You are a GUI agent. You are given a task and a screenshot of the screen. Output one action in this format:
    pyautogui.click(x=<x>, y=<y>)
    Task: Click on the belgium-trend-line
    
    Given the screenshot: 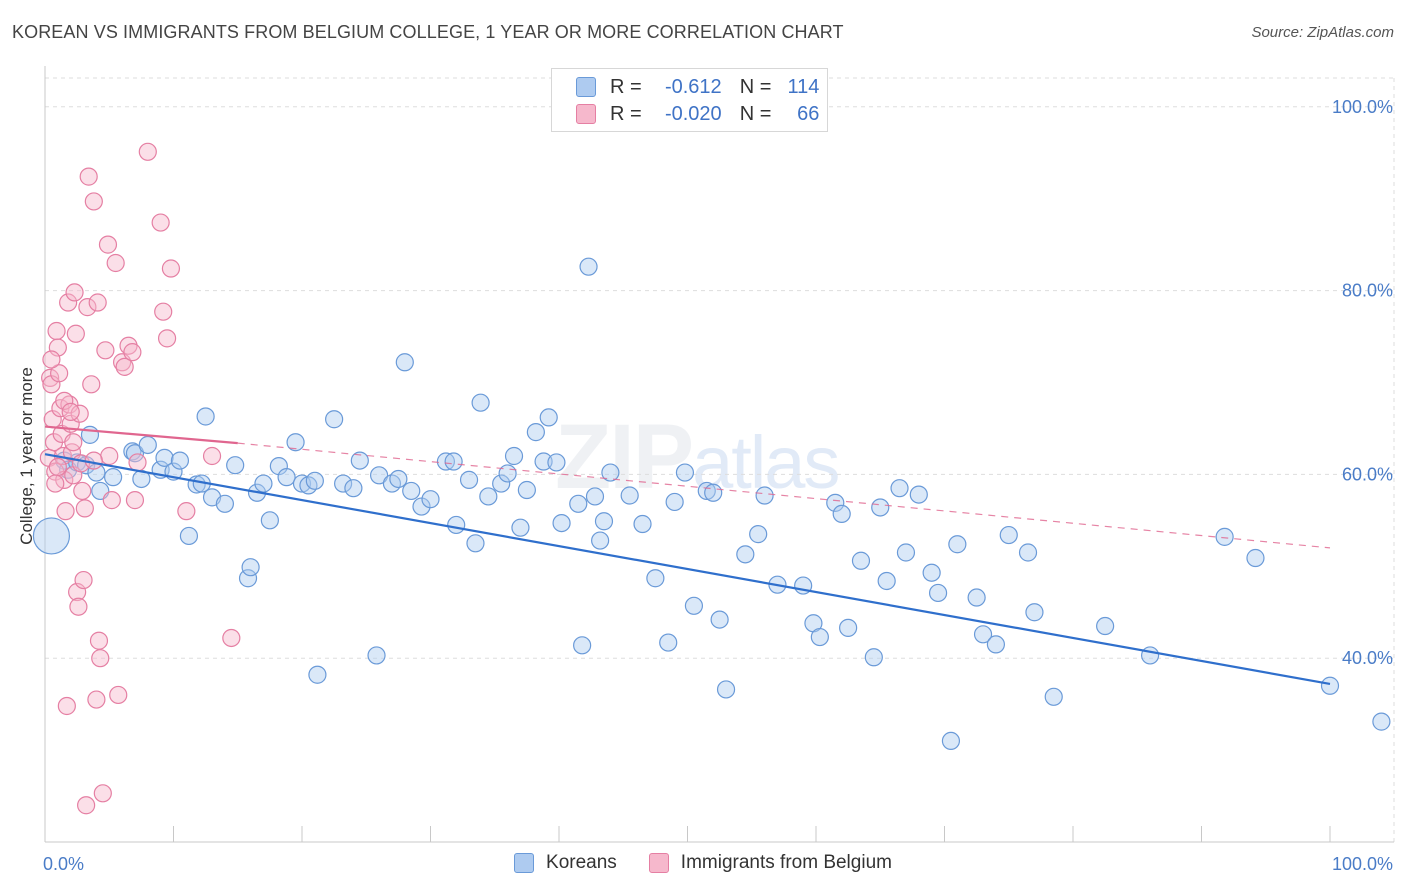 What is the action you would take?
    pyautogui.click(x=141, y=435)
    